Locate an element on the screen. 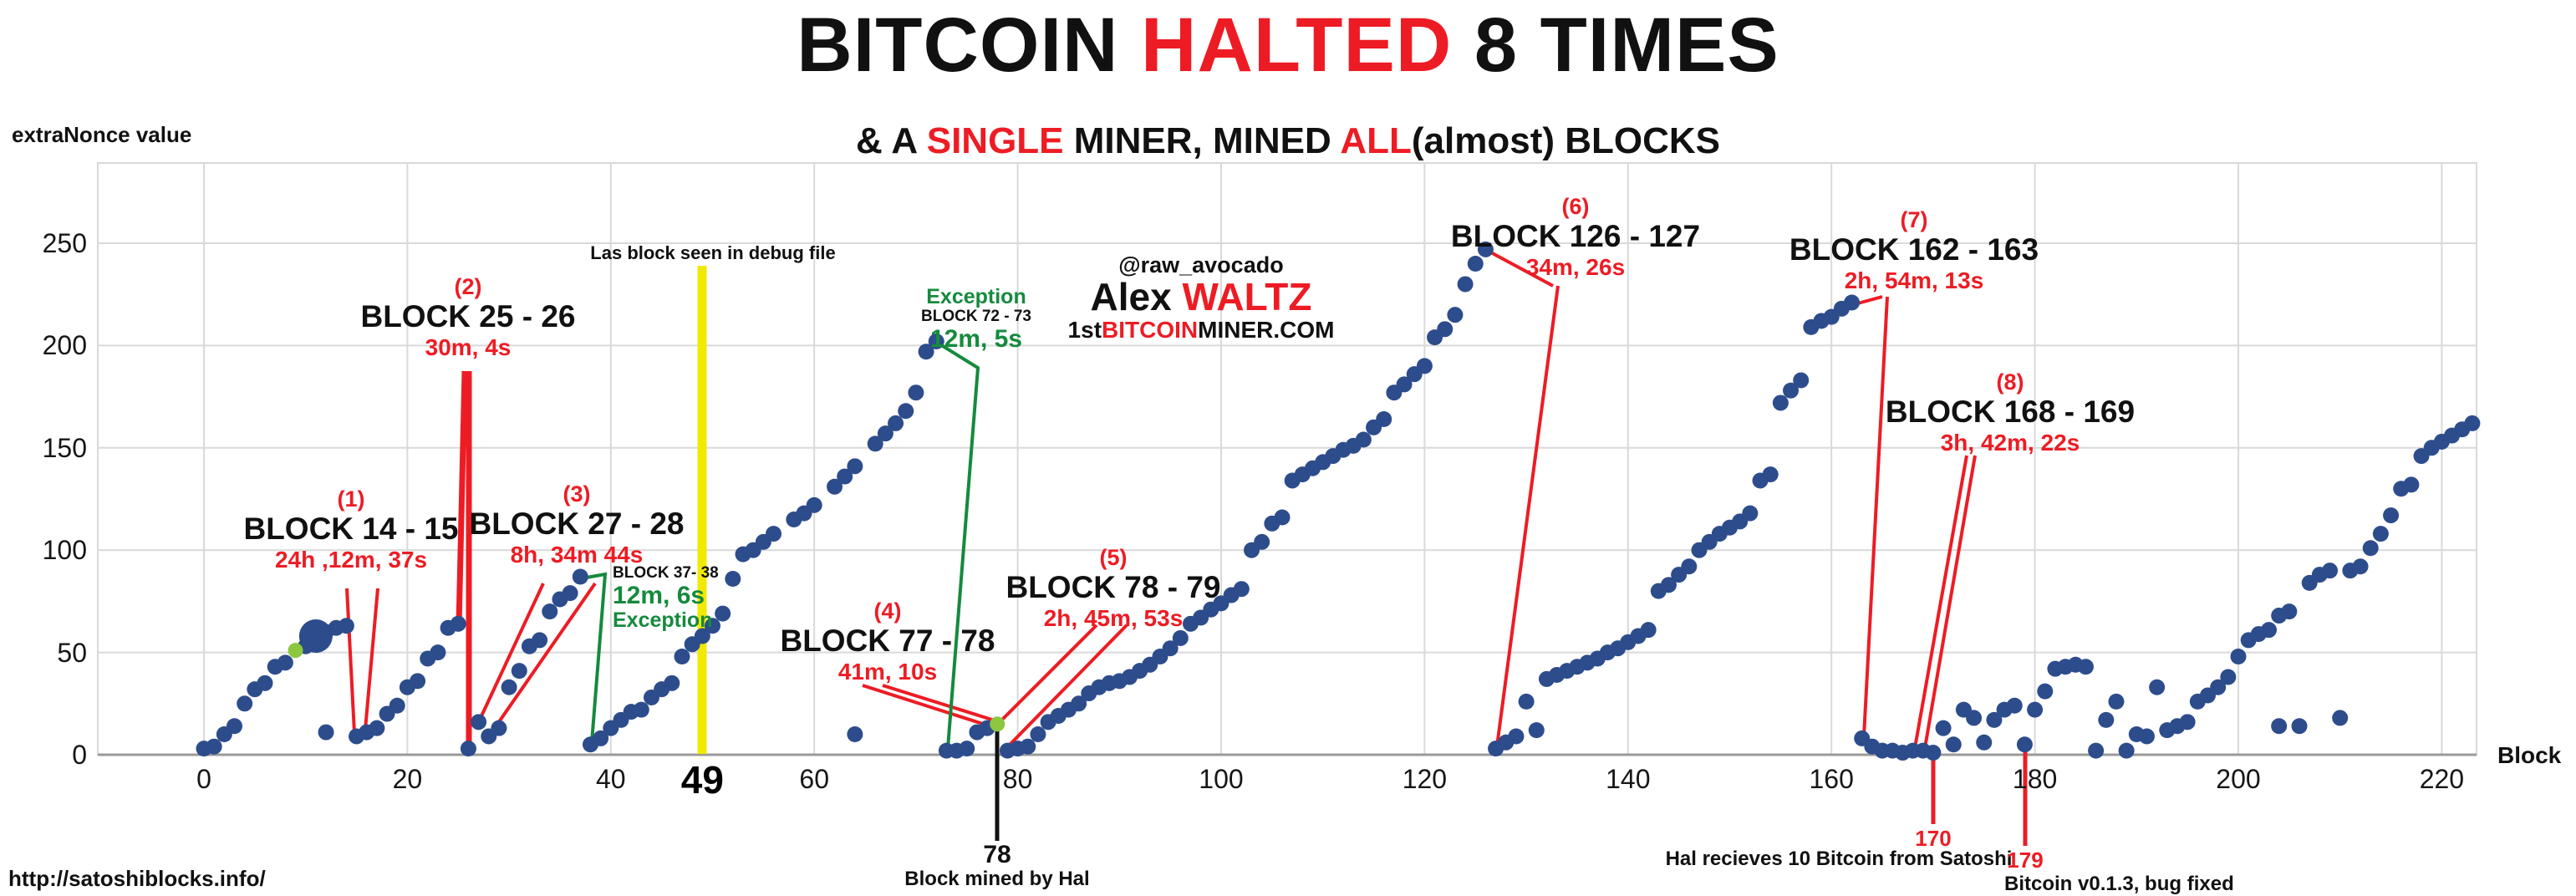 Image resolution: width=2576 pixels, height=896 pixels. halt-title: BLOCK 126 - 127 is located at coordinates (1575, 236).